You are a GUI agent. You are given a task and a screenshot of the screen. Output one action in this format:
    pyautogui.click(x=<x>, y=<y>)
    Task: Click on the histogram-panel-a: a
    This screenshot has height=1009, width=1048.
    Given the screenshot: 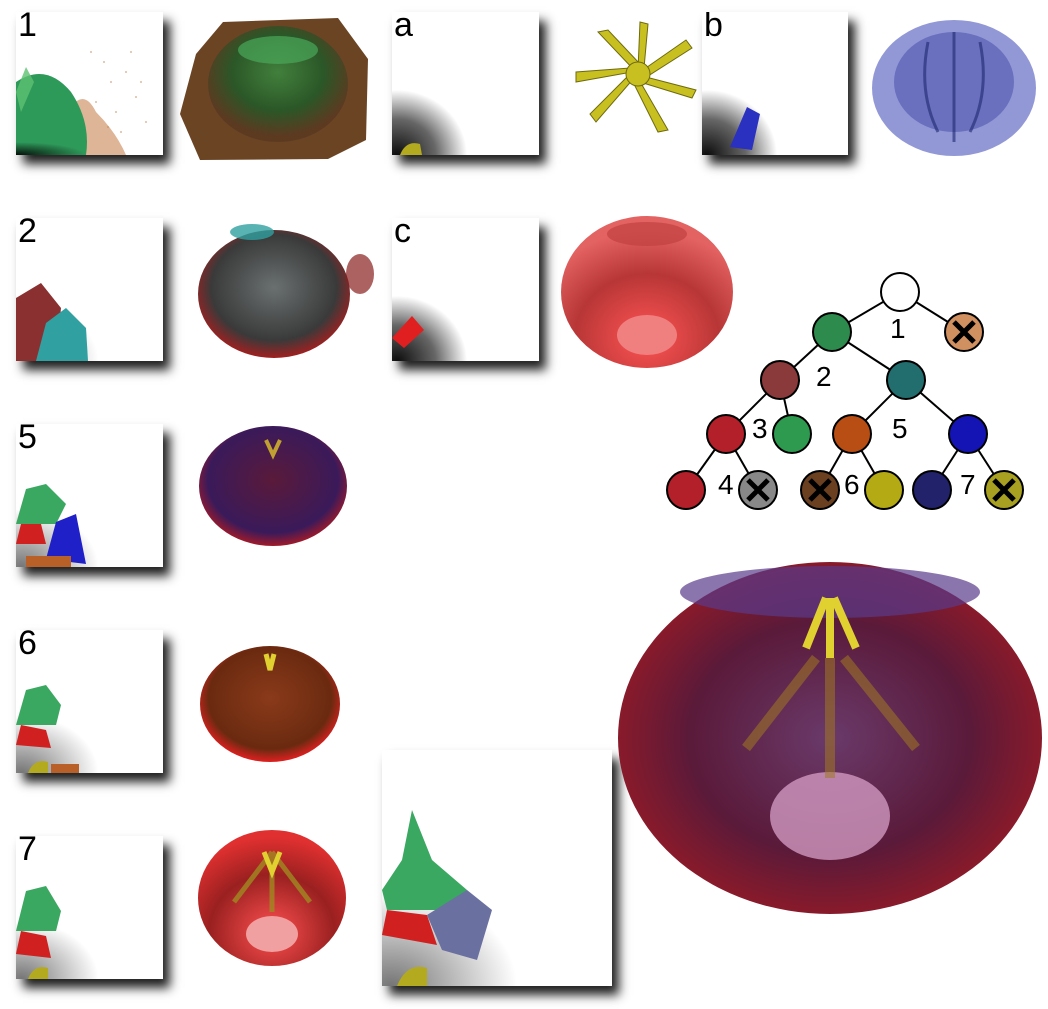 What is the action you would take?
    pyautogui.click(x=465, y=83)
    